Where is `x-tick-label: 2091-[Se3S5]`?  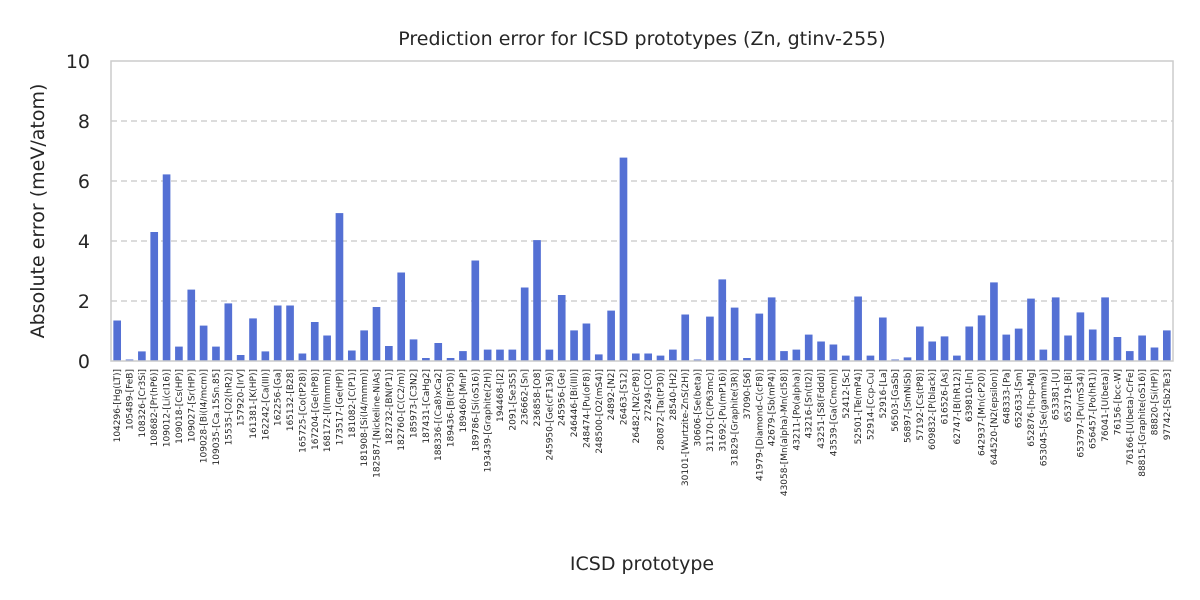 x-tick-label: 2091-[Se3S5] is located at coordinates (513, 400).